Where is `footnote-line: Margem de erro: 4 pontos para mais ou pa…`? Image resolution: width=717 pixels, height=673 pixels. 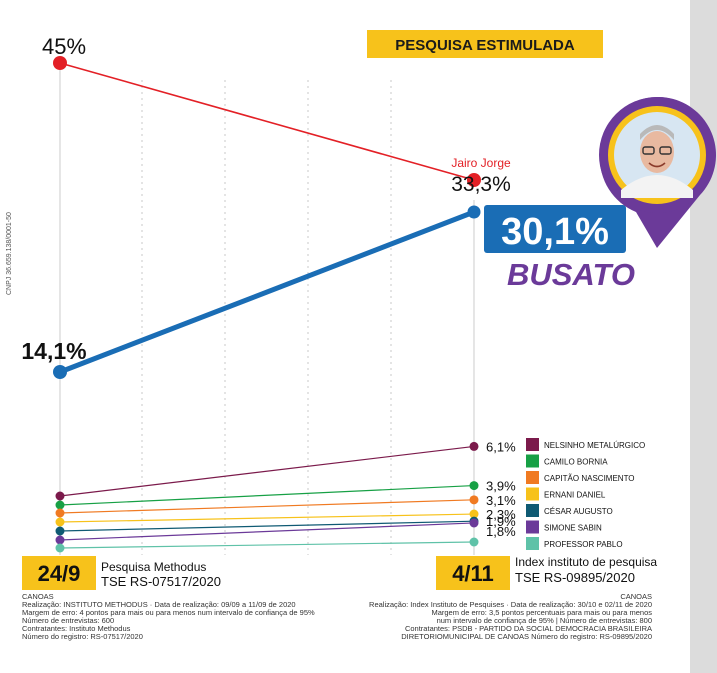
footnote-line: Margem de erro: 4 pontos para mais ou pa… is located at coordinates (168, 612).